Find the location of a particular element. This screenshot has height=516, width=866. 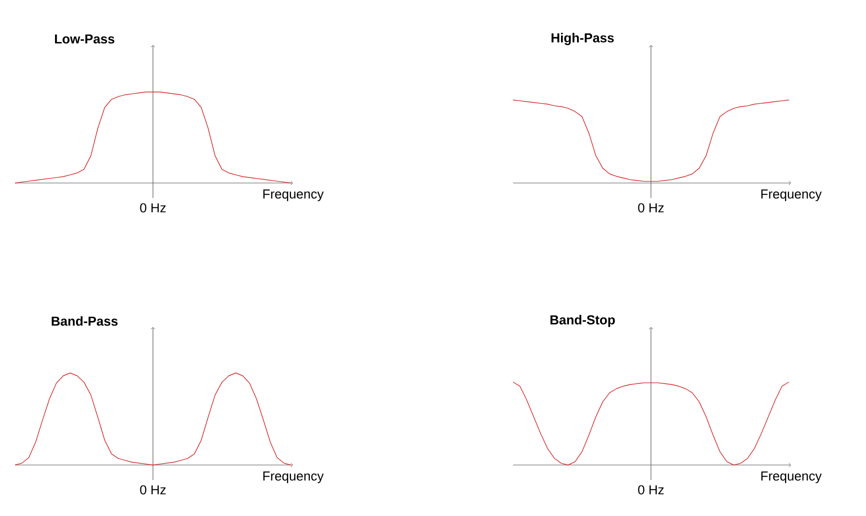

chart-title: High-Pass is located at coordinates (583, 39).